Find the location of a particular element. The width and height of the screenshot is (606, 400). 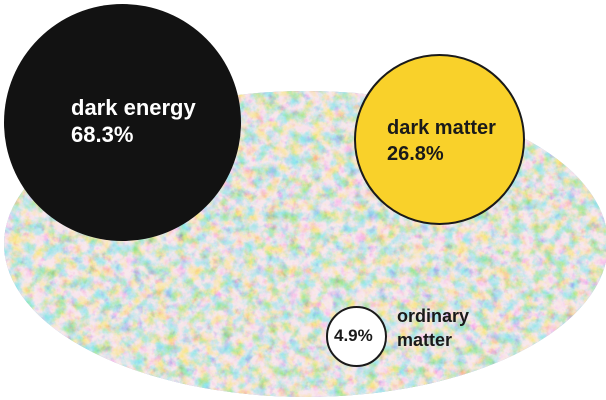

dark-matter-bubble is located at coordinates (439, 139).